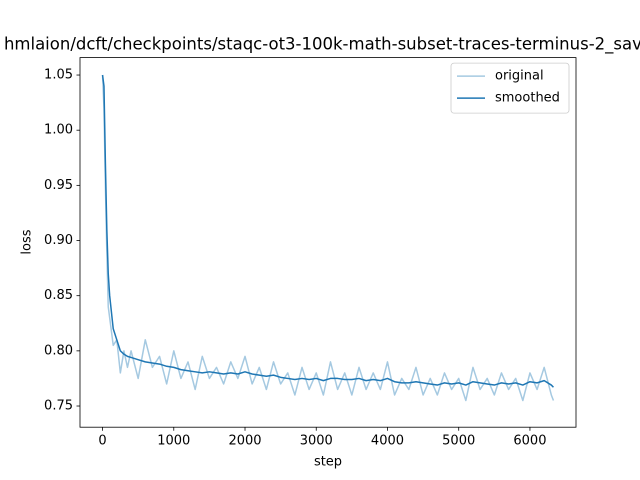  What do you see at coordinates (316, 441) in the screenshot?
I see `x-tick-label: 3000` at bounding box center [316, 441].